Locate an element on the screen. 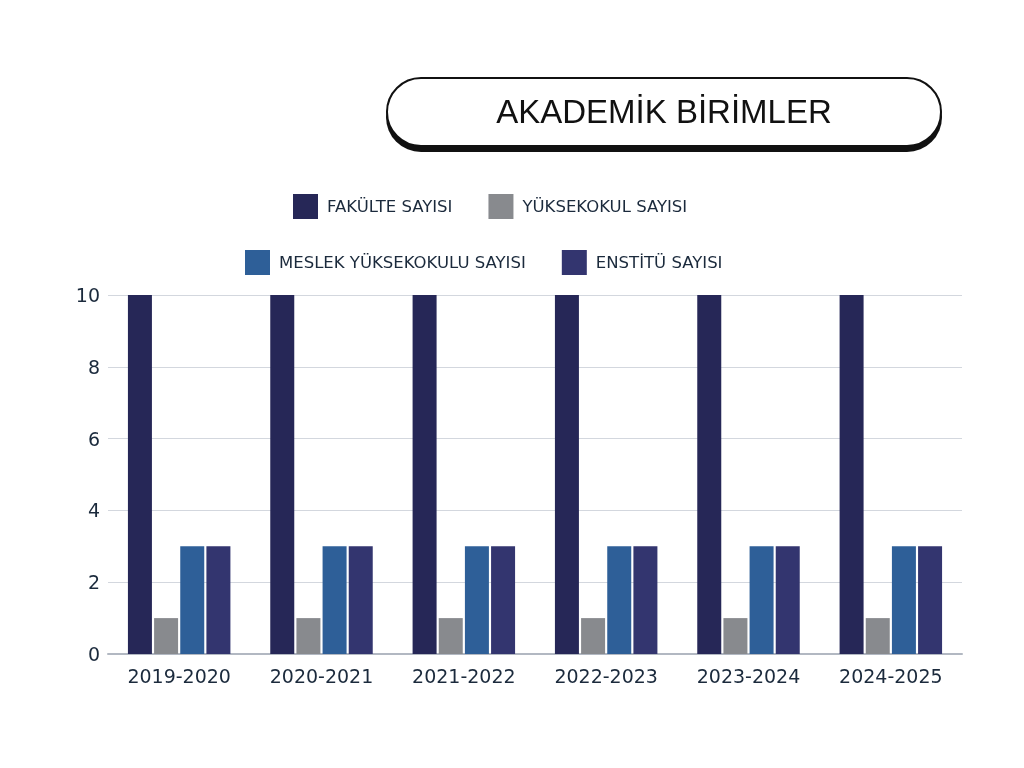  legend-label: YÜKSEKOKUL SAYISI is located at coordinates (604, 206).